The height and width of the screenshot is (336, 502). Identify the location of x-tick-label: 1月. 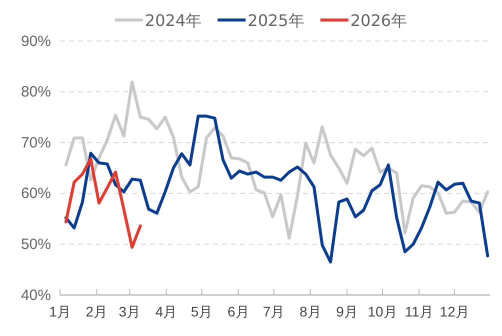
(60, 312).